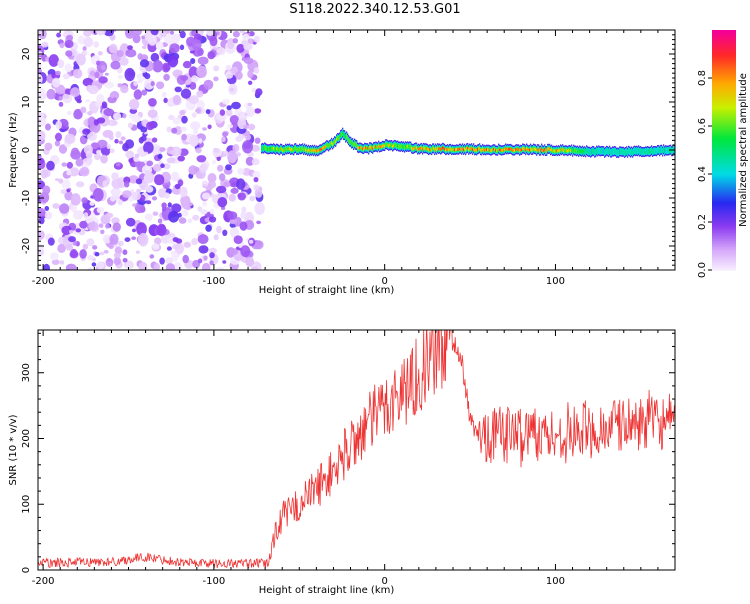  What do you see at coordinates (702, 78) in the screenshot?
I see `colorbar-tick-label: 0.8` at bounding box center [702, 78].